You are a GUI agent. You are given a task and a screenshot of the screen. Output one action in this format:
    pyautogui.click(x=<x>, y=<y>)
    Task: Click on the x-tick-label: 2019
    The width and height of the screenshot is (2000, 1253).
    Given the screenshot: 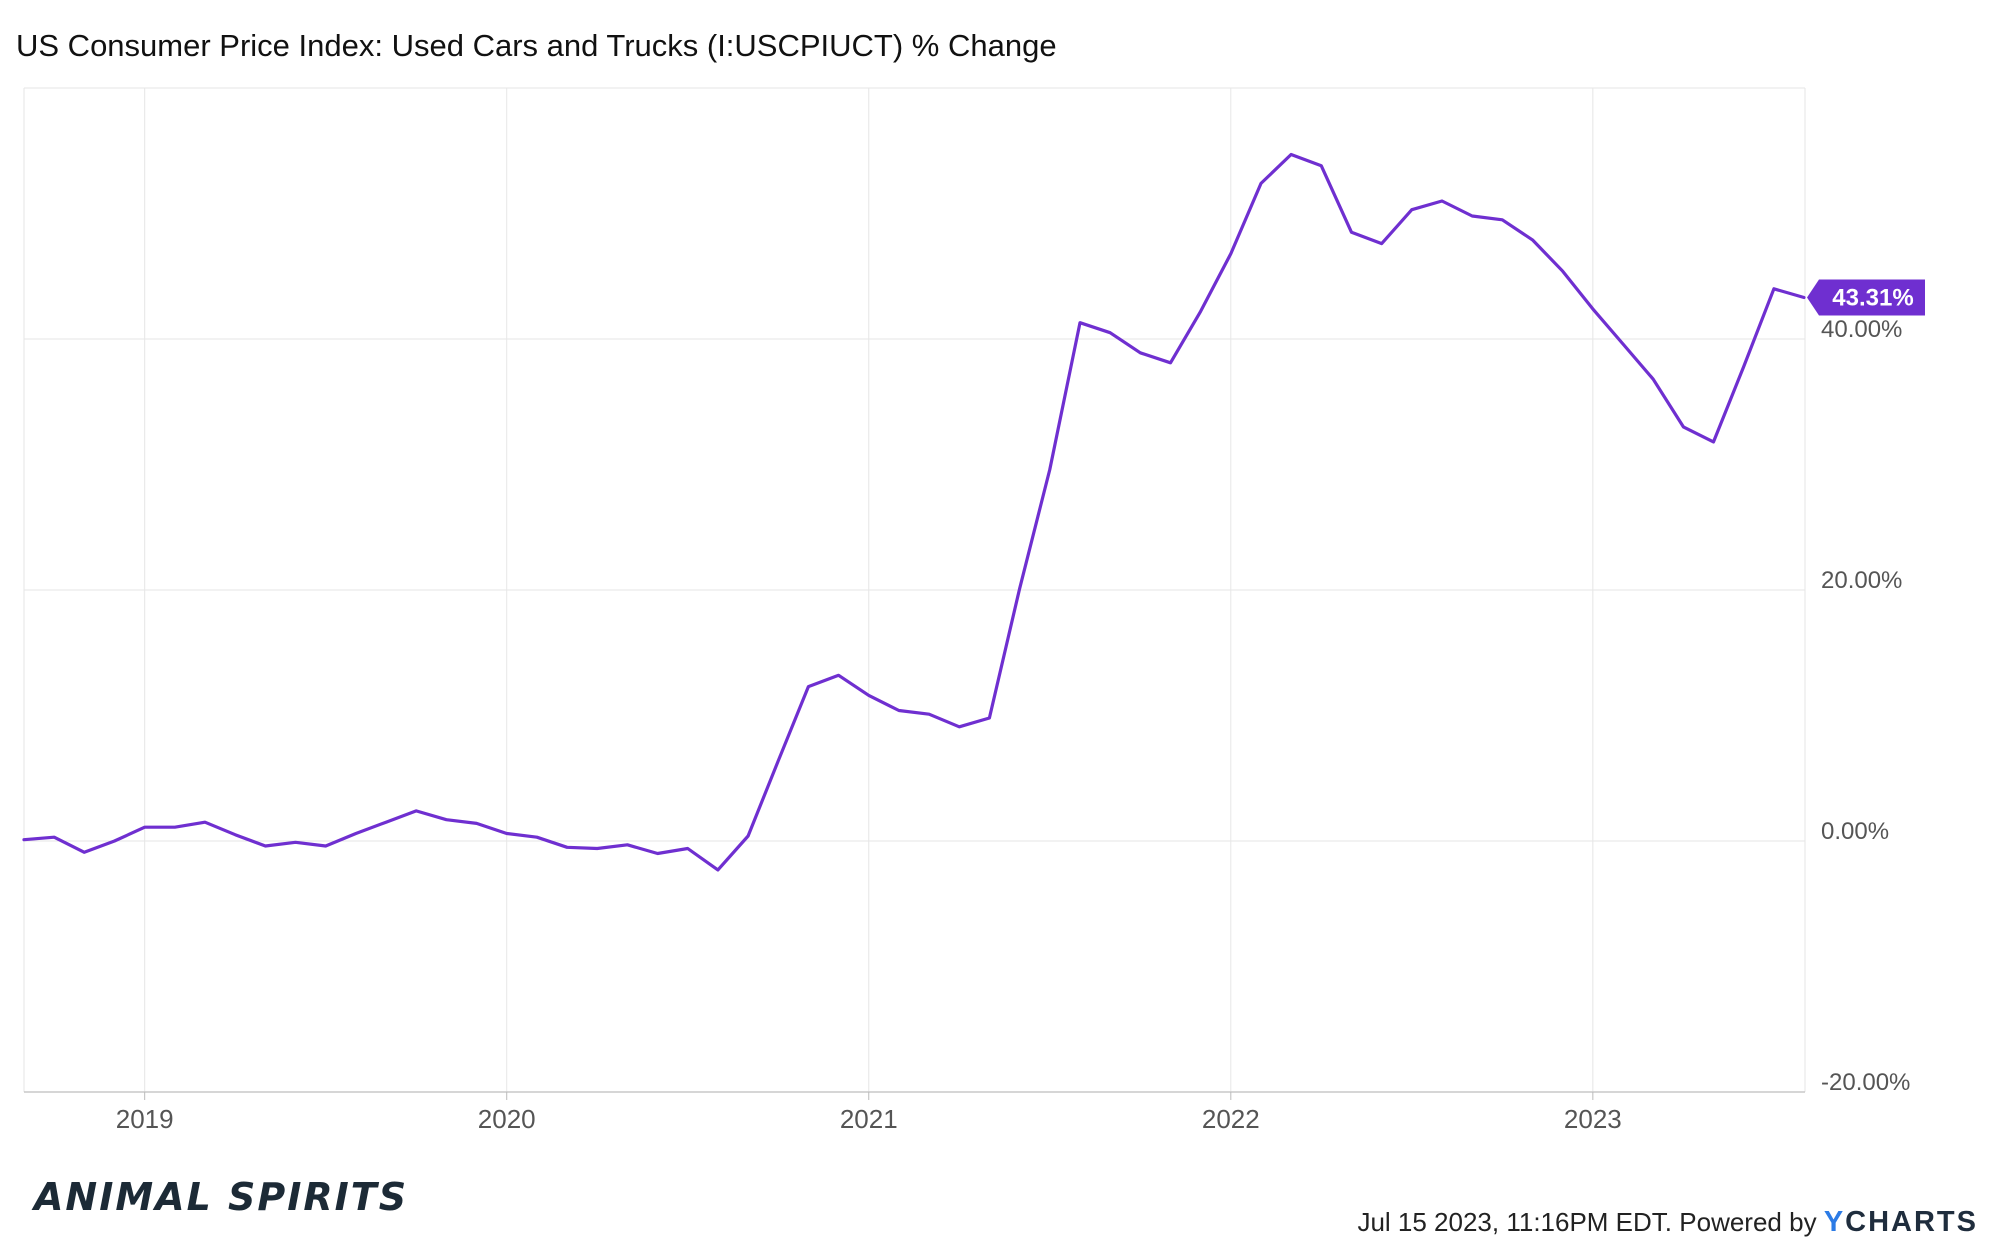 What is the action you would take?
    pyautogui.click(x=145, y=1119)
    